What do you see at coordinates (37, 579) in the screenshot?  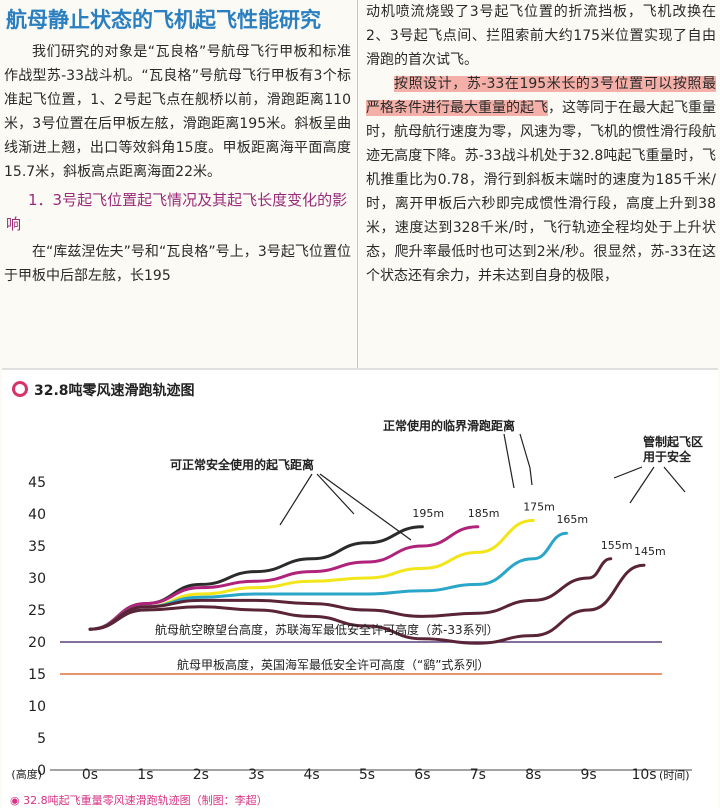 I see `y-tick-label: 30` at bounding box center [37, 579].